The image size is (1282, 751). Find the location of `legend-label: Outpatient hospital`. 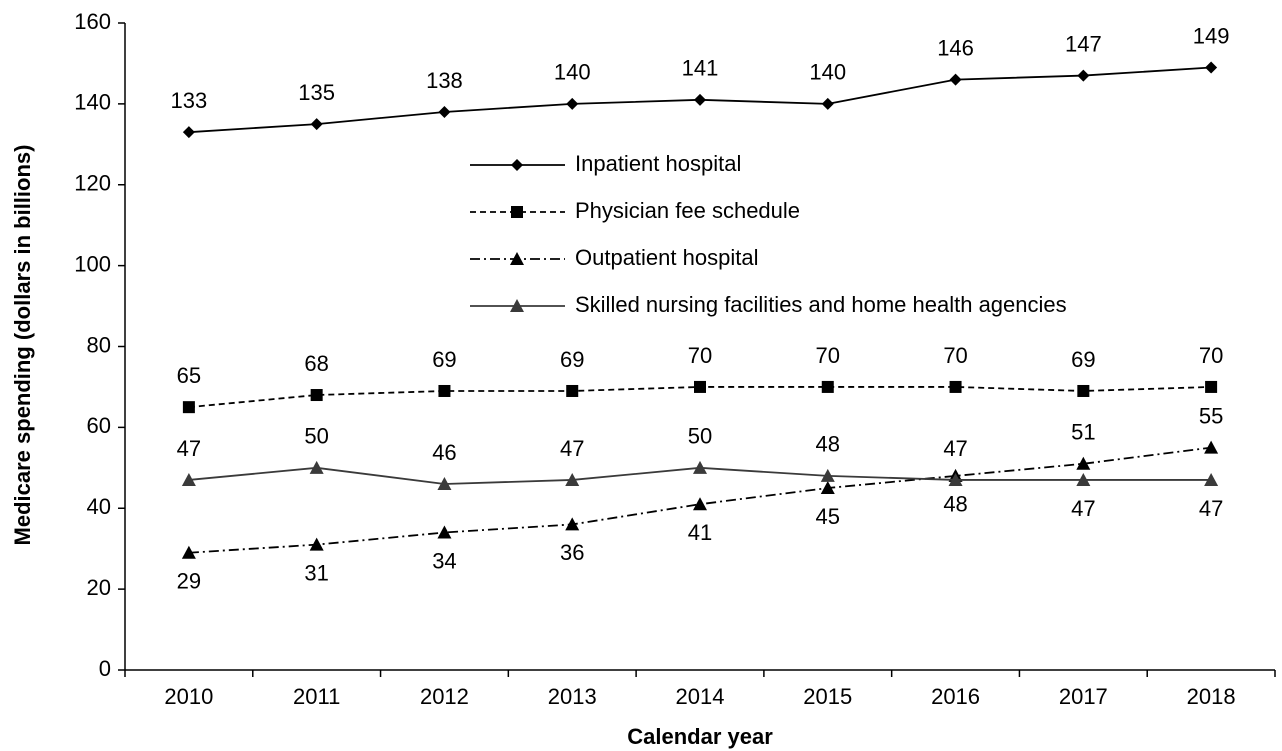

legend-label: Outpatient hospital is located at coordinates (666, 257).